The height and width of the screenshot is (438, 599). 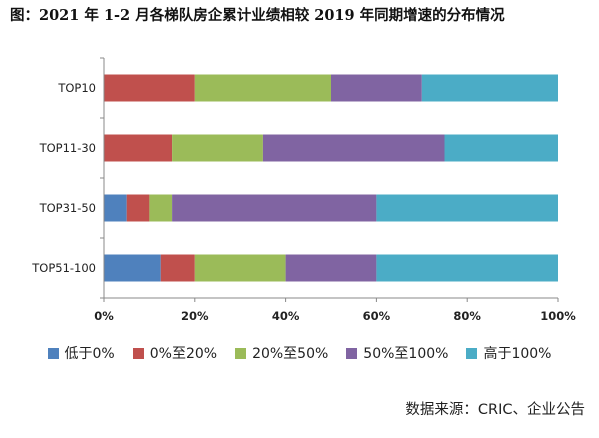 What do you see at coordinates (376, 88) in the screenshot?
I see `bar-segment-top10-s3` at bounding box center [376, 88].